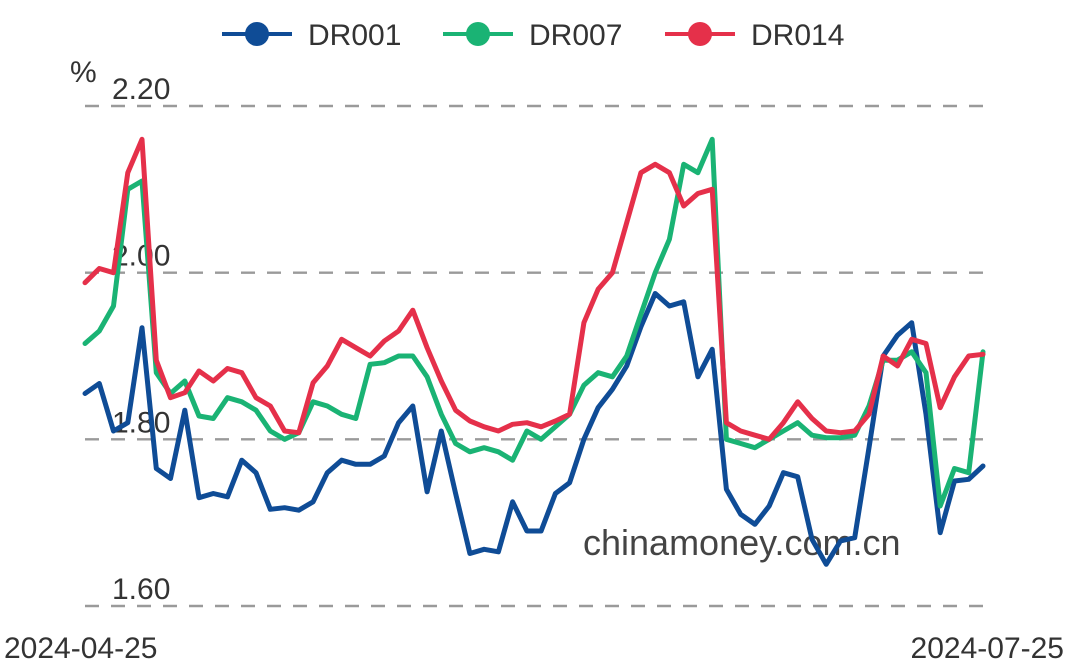  What do you see at coordinates (987, 648) in the screenshot?
I see `x-axis-end-label: 2024-07-25` at bounding box center [987, 648].